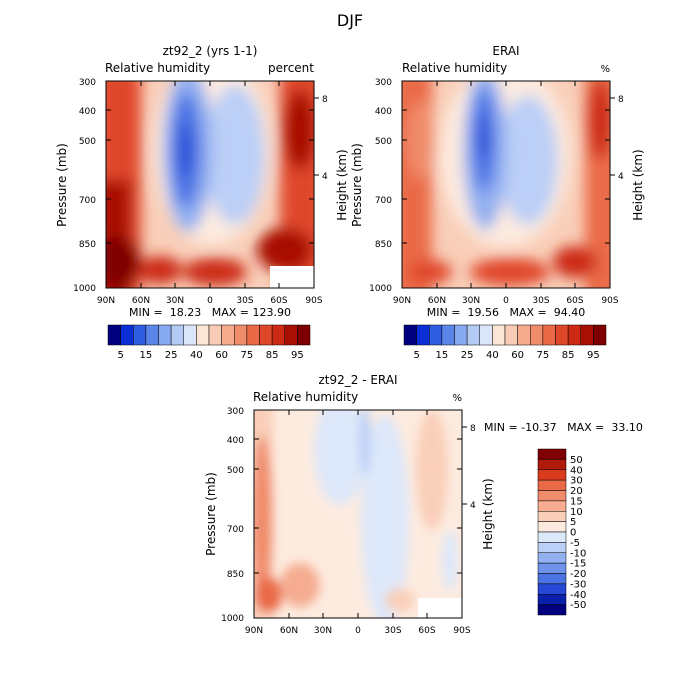 This screenshot has width=700, height=700. Describe the element at coordinates (576, 491) in the screenshot. I see `colorbar-label: 20` at that location.